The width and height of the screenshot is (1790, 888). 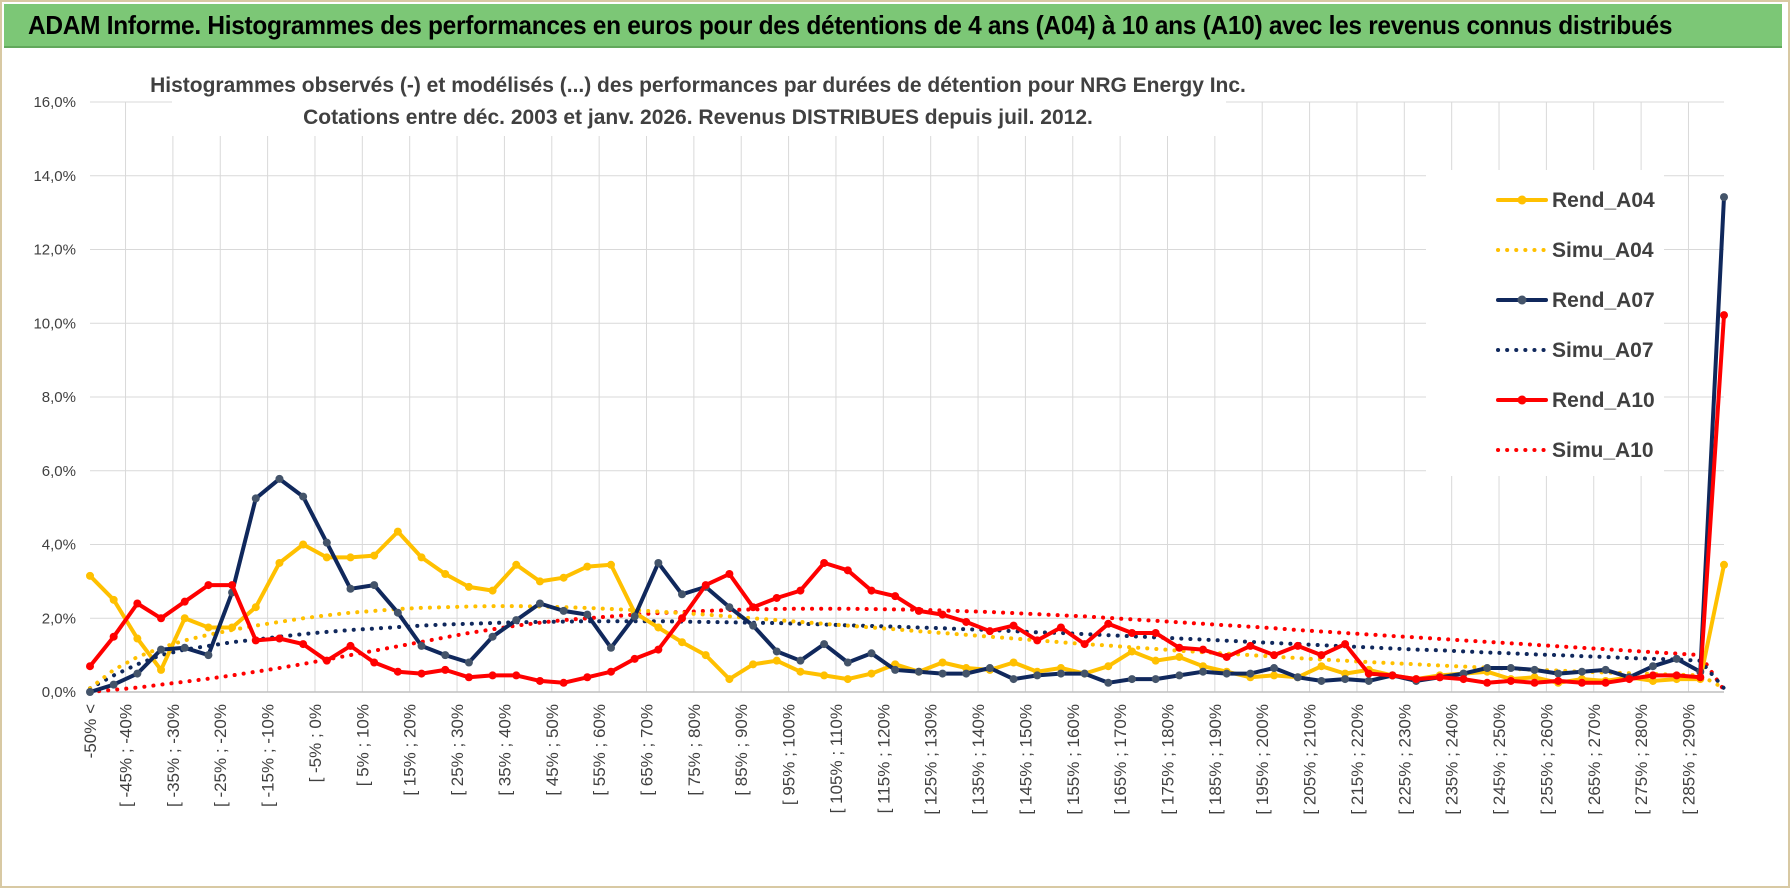 I want to click on y-tick-label: 4,0%, so click(x=59, y=545).